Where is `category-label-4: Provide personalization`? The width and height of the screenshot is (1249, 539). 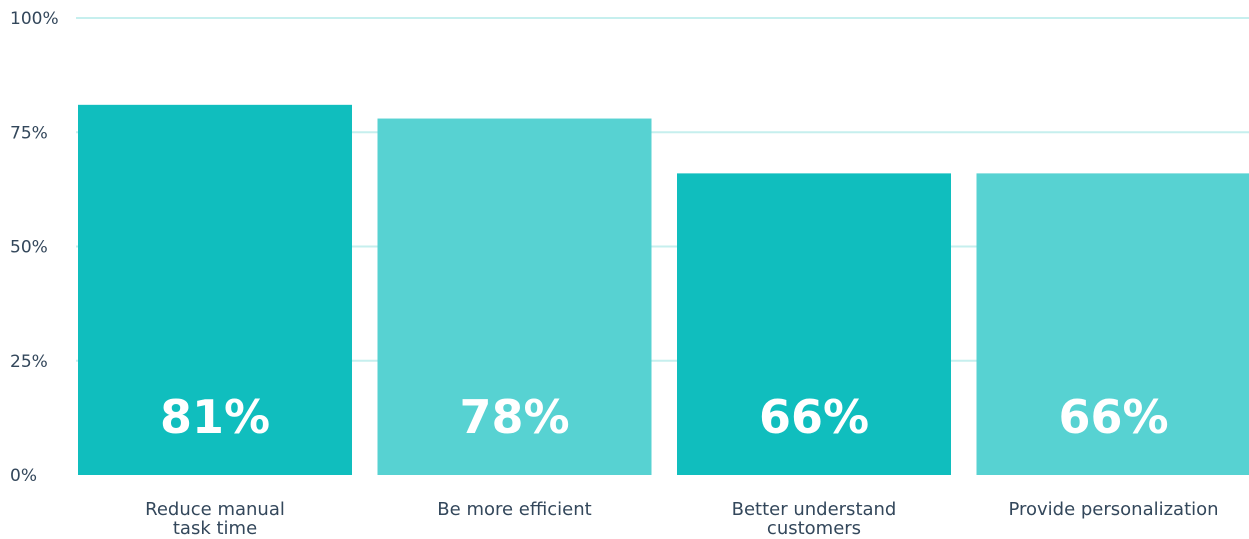
category-label-4: Provide personalization is located at coordinates (1113, 509).